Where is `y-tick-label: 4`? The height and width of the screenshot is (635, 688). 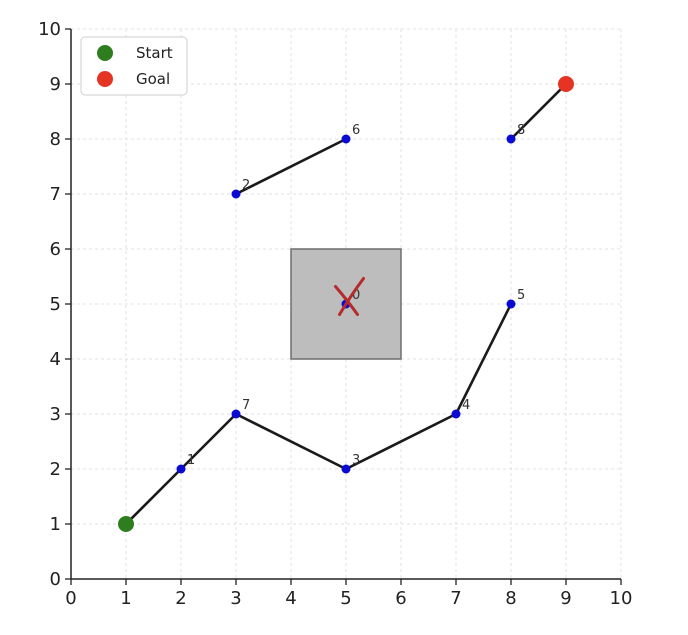
y-tick-label: 4 is located at coordinates (55, 359).